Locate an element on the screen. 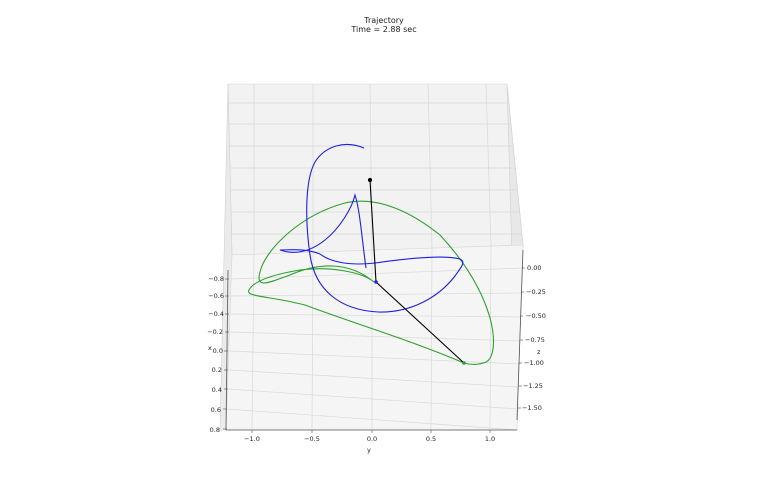 The width and height of the screenshot is (768, 480). x-tick-label: −0.4 is located at coordinates (216, 314).